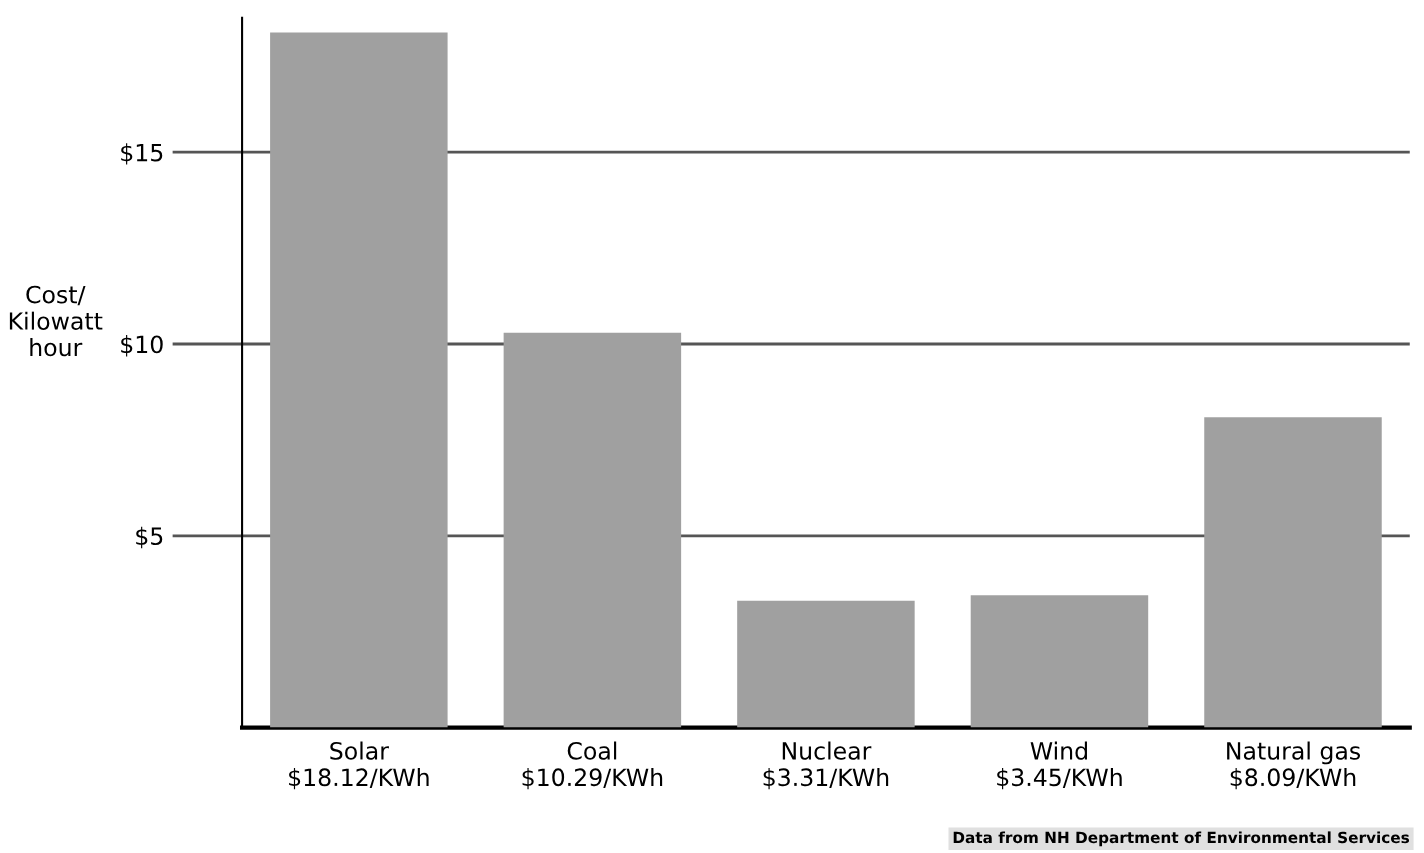 The image size is (1424, 853). What do you see at coordinates (142, 154) in the screenshot?
I see `y-tick-label: $15` at bounding box center [142, 154].